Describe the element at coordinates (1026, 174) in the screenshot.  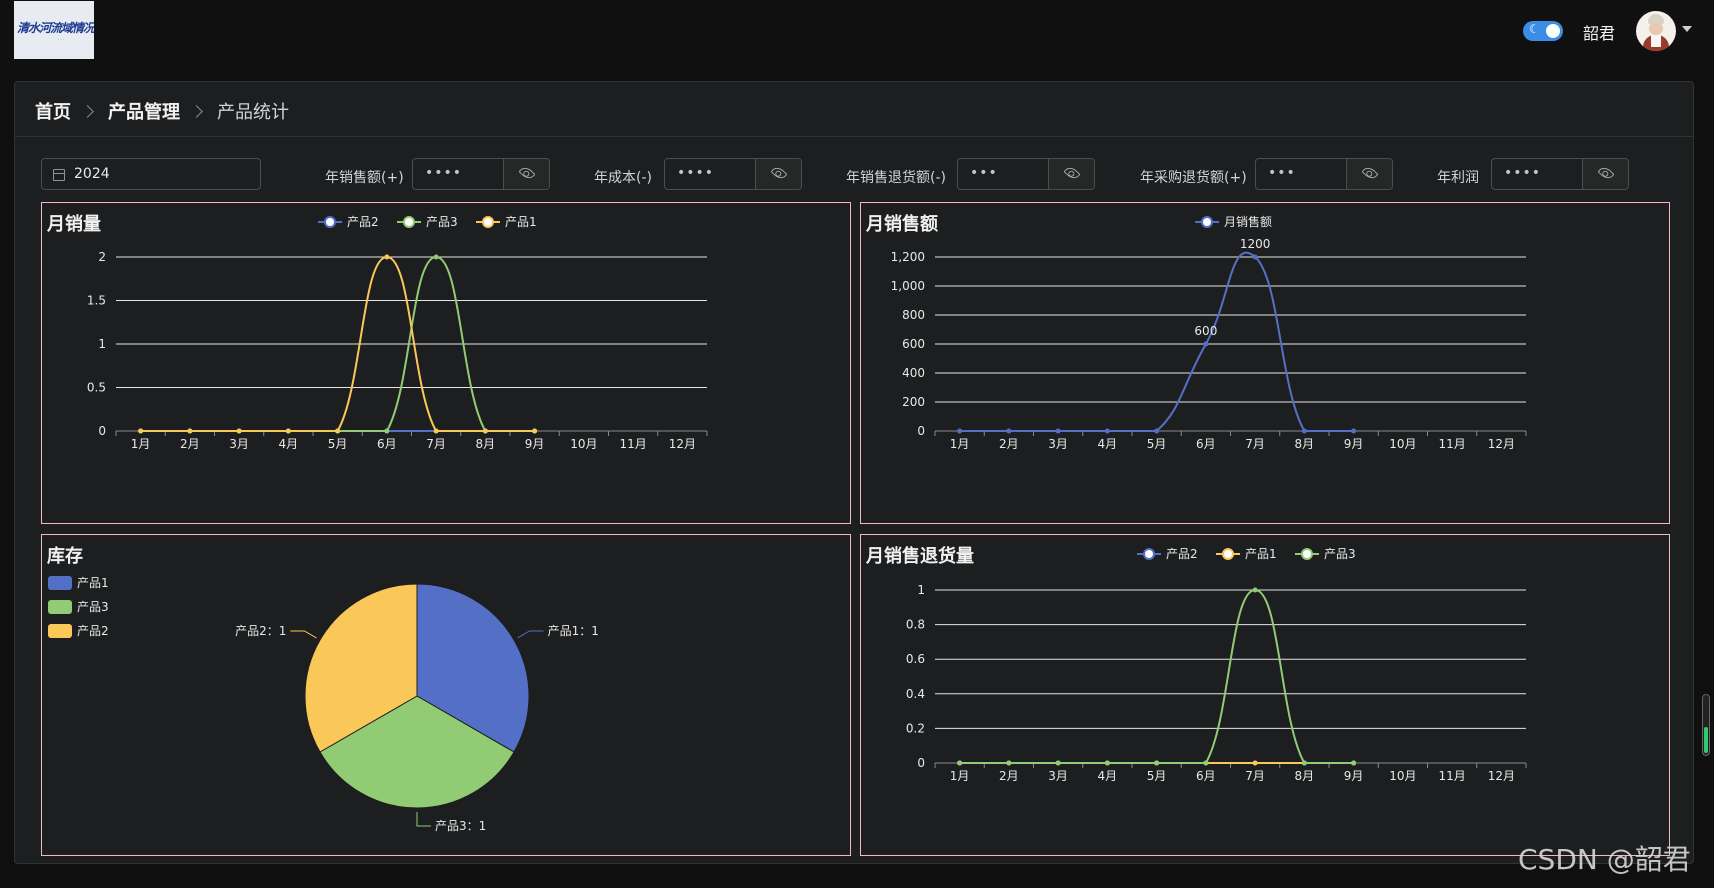
I see `annual-sales-return-field: •••` at that location.